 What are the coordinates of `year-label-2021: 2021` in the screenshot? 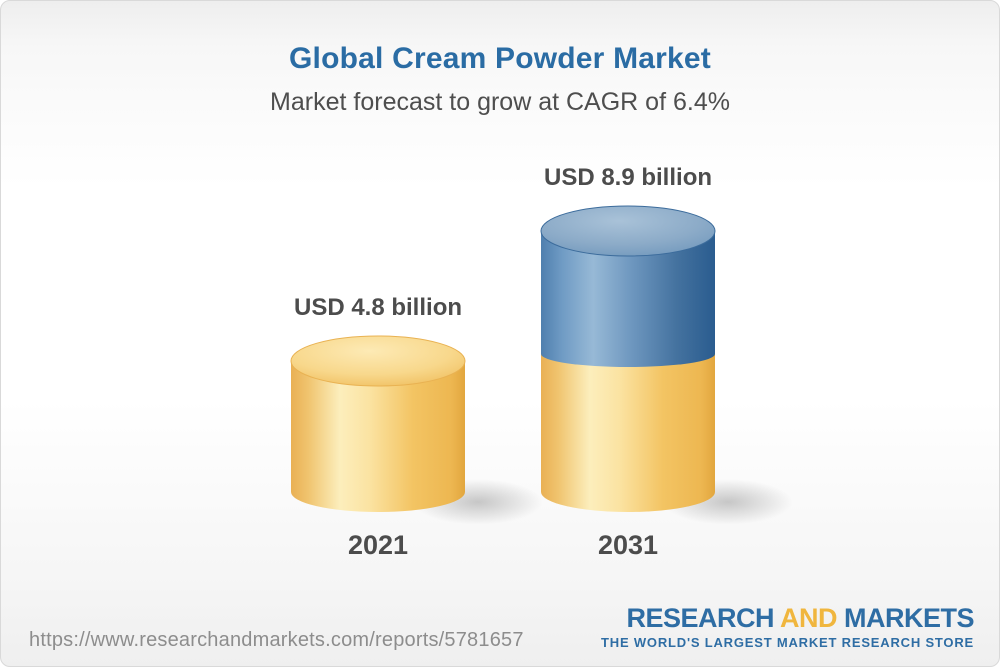 It's located at (378, 545).